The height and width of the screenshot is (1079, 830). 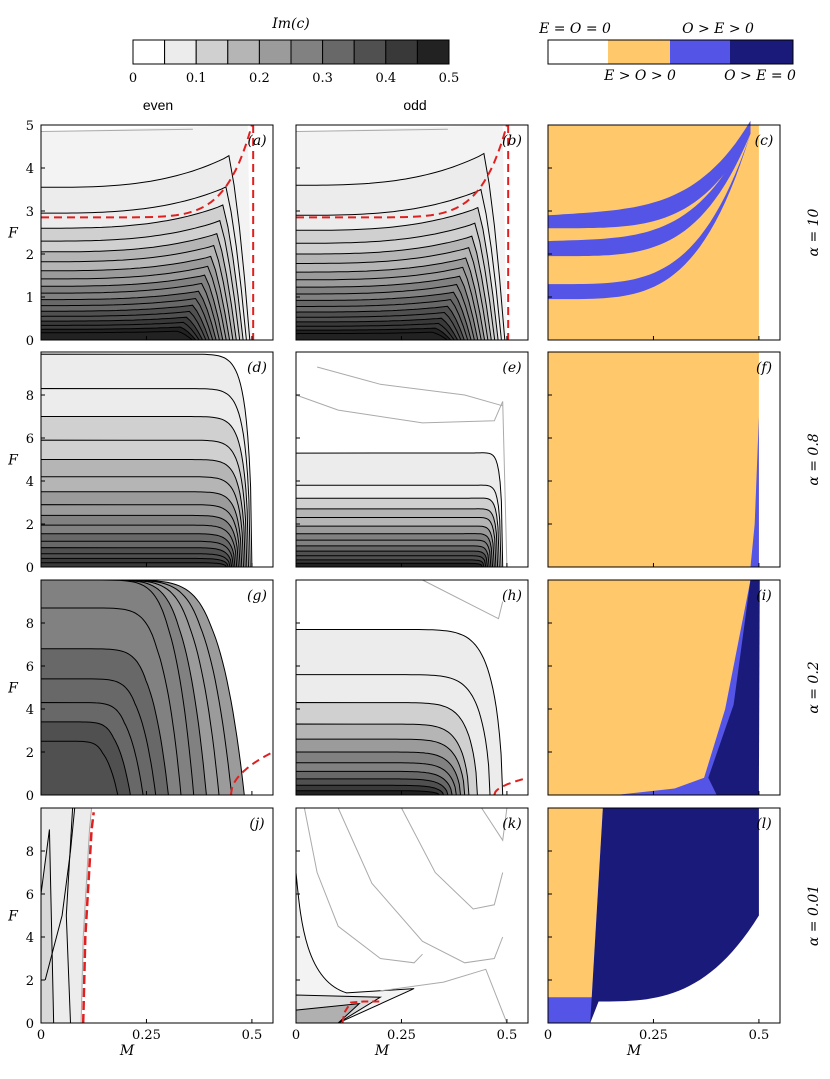 What do you see at coordinates (763, 596) in the screenshot?
I see `panel-label: (i)` at bounding box center [763, 596].